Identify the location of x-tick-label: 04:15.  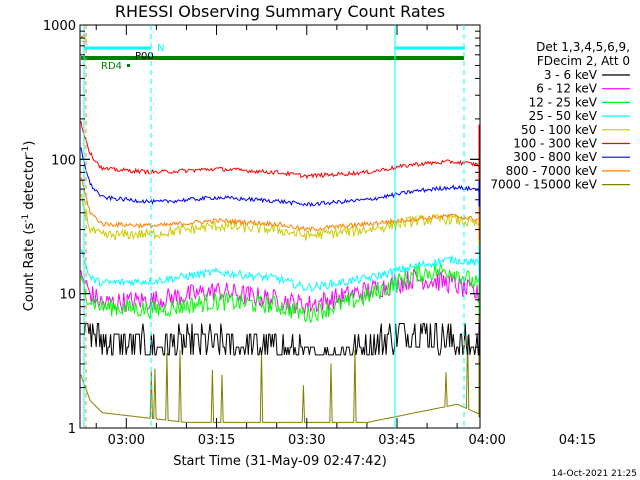
(577, 440).